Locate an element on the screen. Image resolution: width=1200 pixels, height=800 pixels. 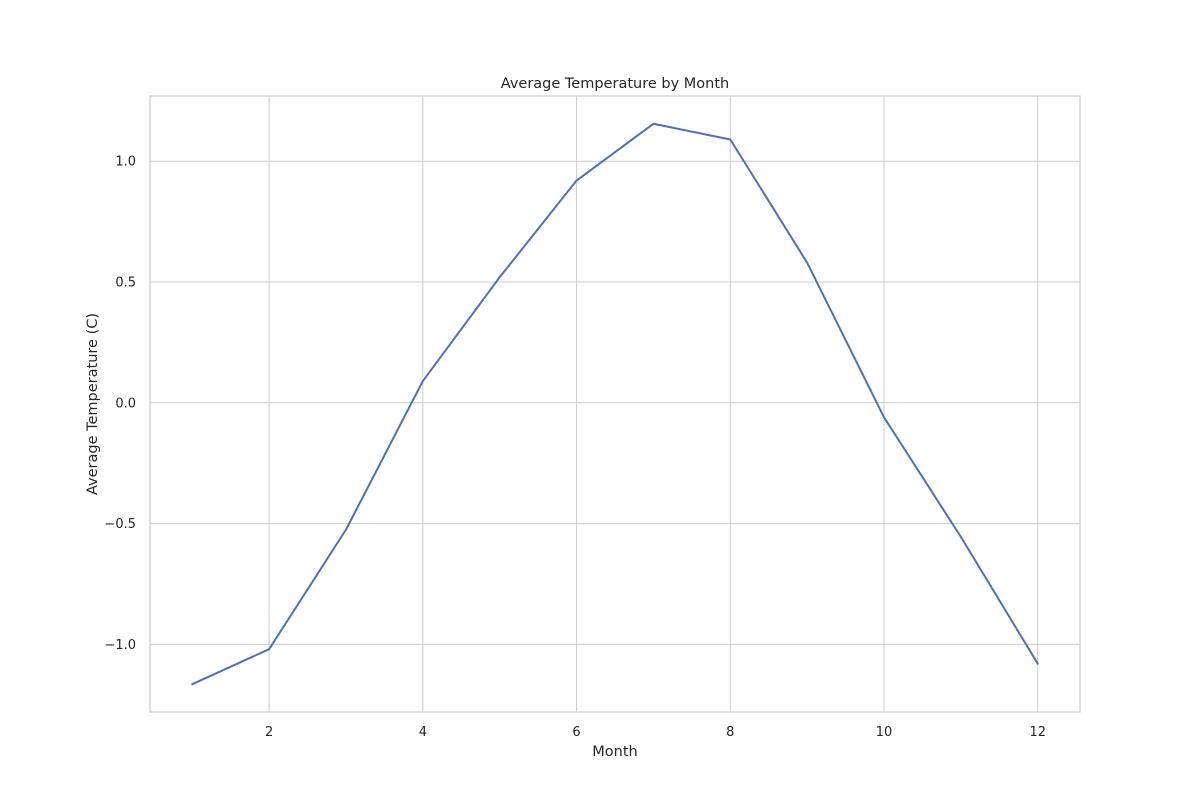
x-tick-label: 4 is located at coordinates (423, 732).